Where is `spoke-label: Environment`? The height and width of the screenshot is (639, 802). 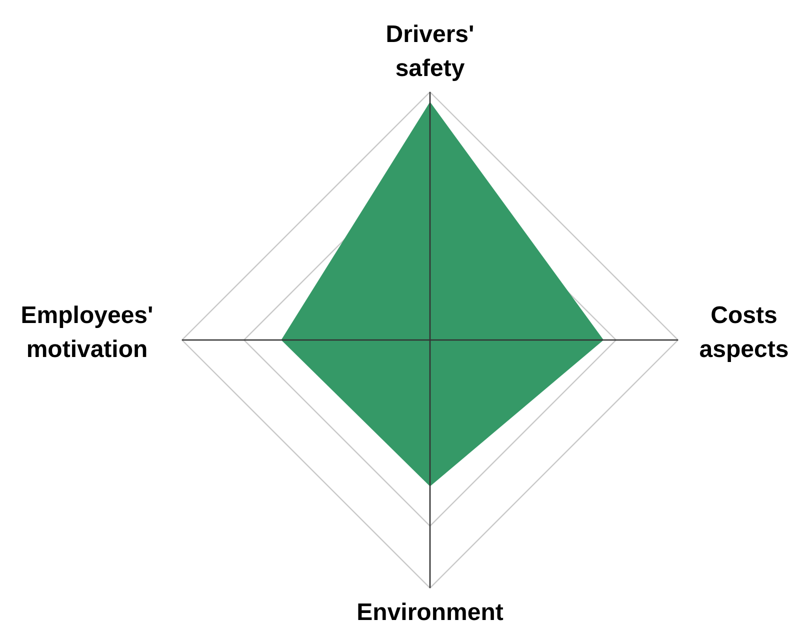 spoke-label: Environment is located at coordinates (430, 612).